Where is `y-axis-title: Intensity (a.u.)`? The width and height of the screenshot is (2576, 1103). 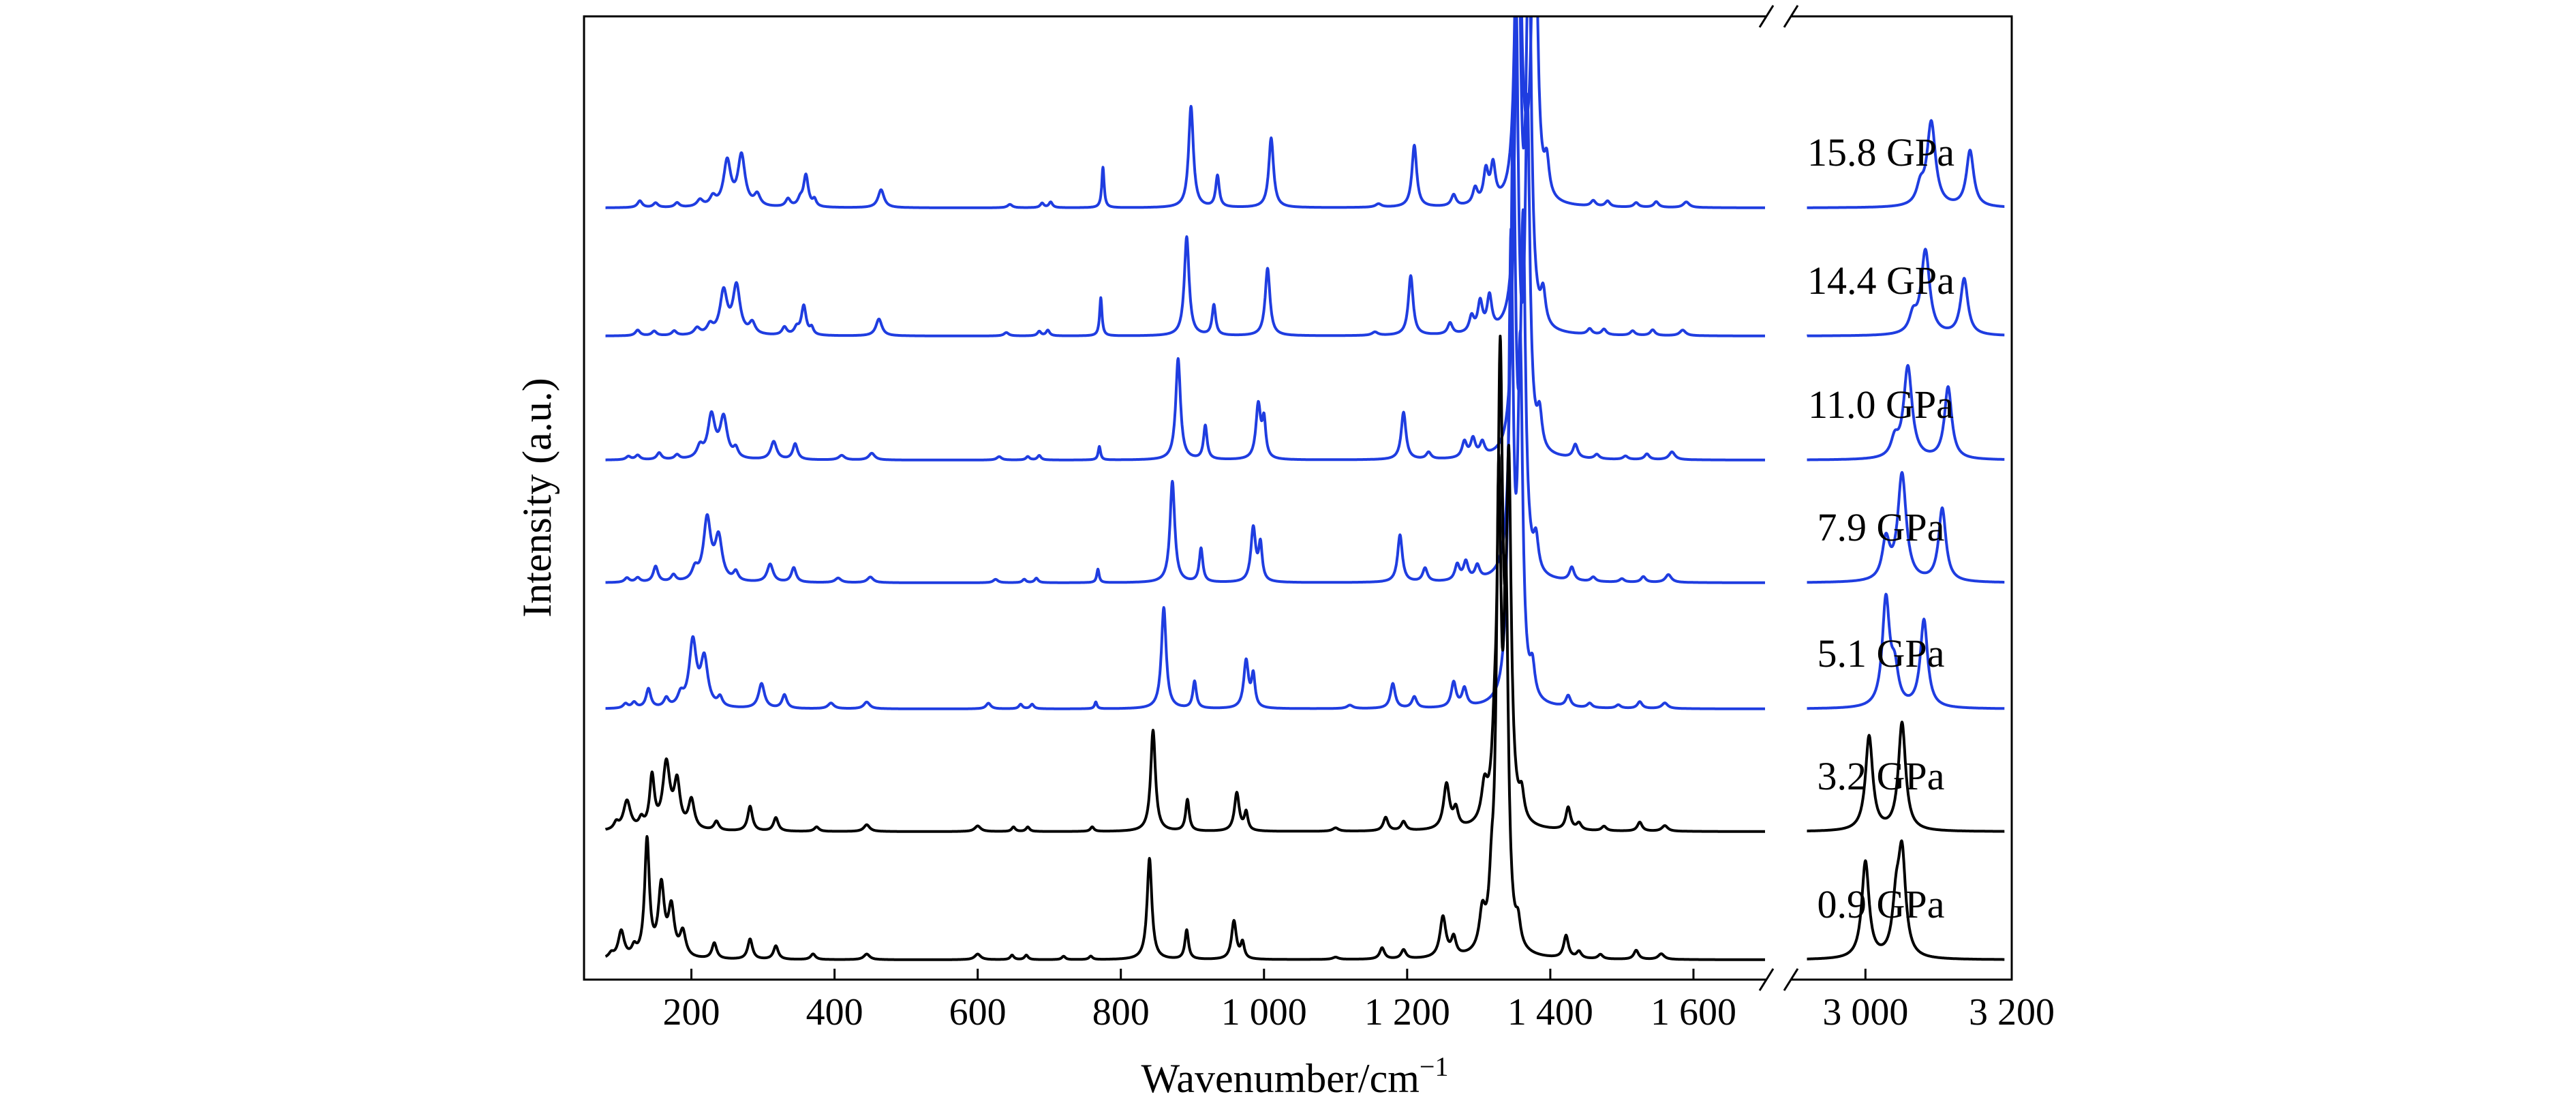
y-axis-title: Intensity (a.u.) is located at coordinates (537, 498).